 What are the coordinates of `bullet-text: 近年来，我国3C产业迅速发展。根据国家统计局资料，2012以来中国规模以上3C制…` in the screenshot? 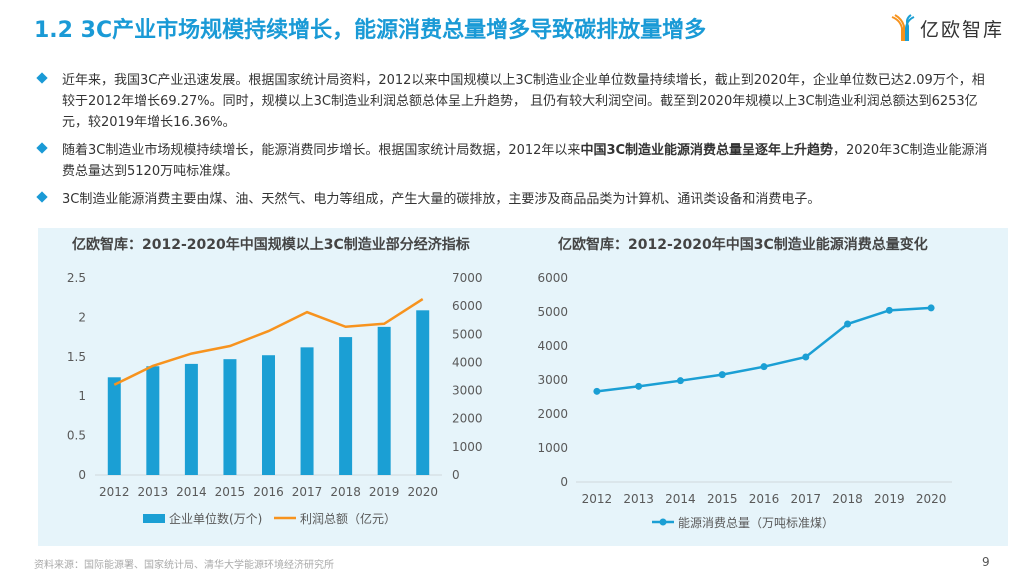 It's located at (523, 101).